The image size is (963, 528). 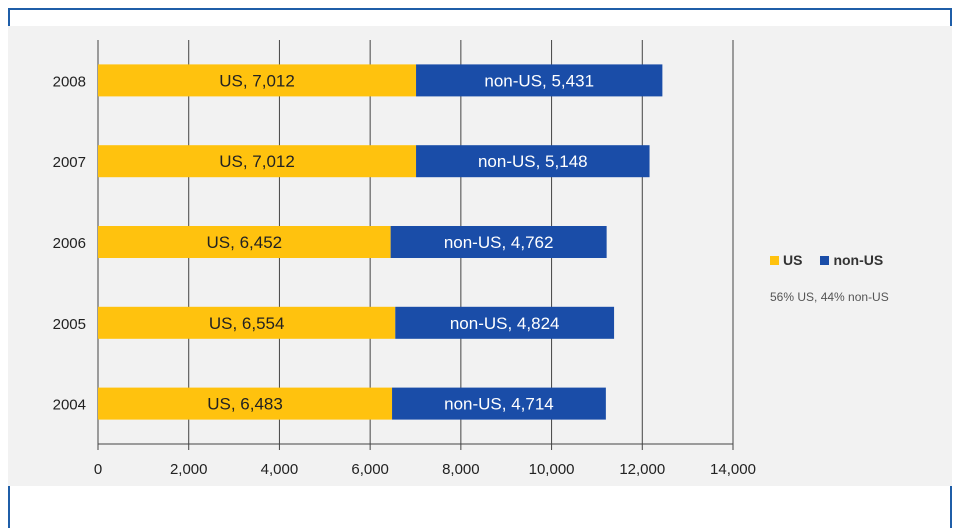 What do you see at coordinates (69, 243) in the screenshot?
I see `y-tick-label: 2006` at bounding box center [69, 243].